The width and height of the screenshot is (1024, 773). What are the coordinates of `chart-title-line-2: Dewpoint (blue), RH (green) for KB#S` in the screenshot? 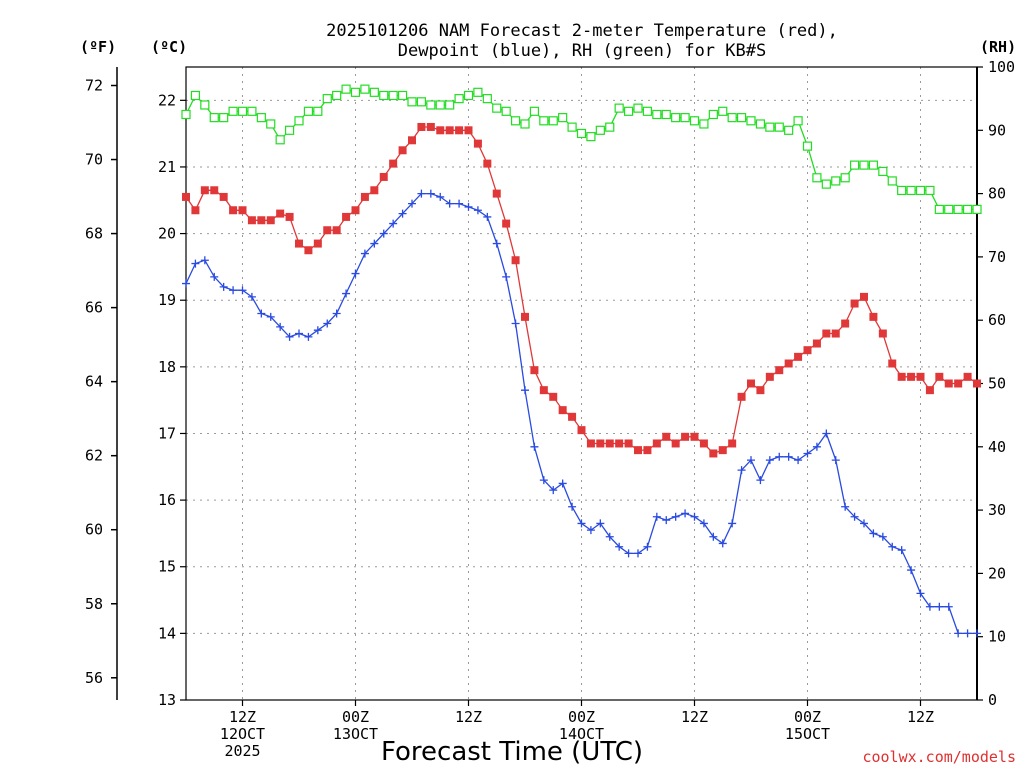 It's located at (582, 51).